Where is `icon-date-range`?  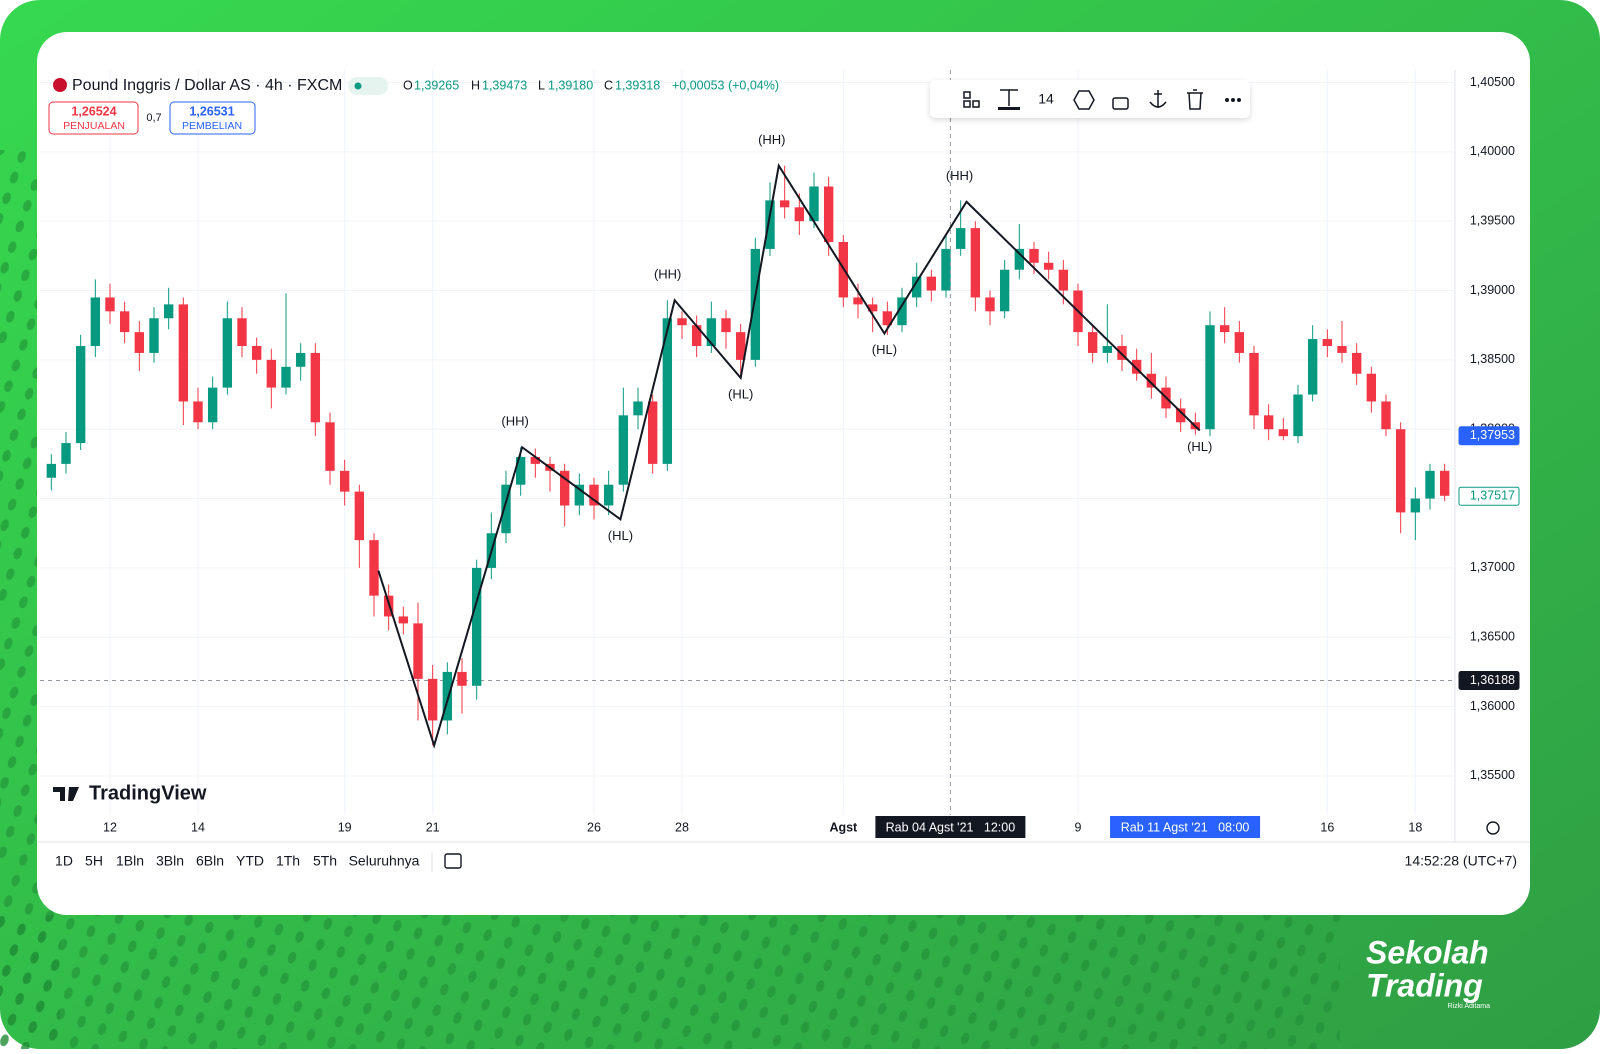
icon-date-range is located at coordinates (453, 861).